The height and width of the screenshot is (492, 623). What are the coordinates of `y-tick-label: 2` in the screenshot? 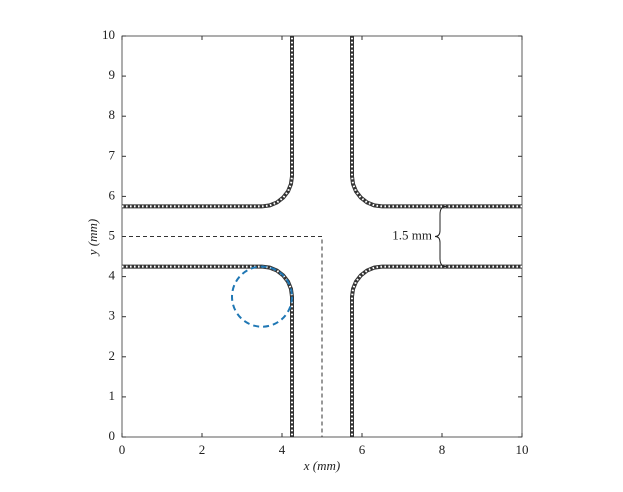 It's located at (112, 355).